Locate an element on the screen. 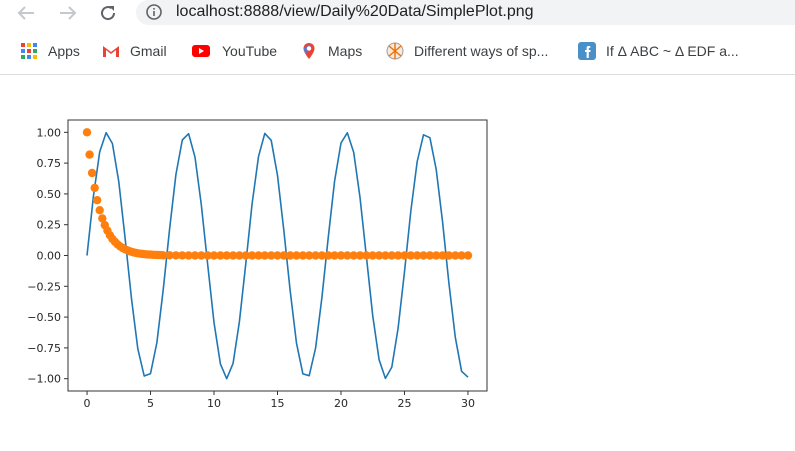 The width and height of the screenshot is (795, 451). reload-icon is located at coordinates (108, 13).